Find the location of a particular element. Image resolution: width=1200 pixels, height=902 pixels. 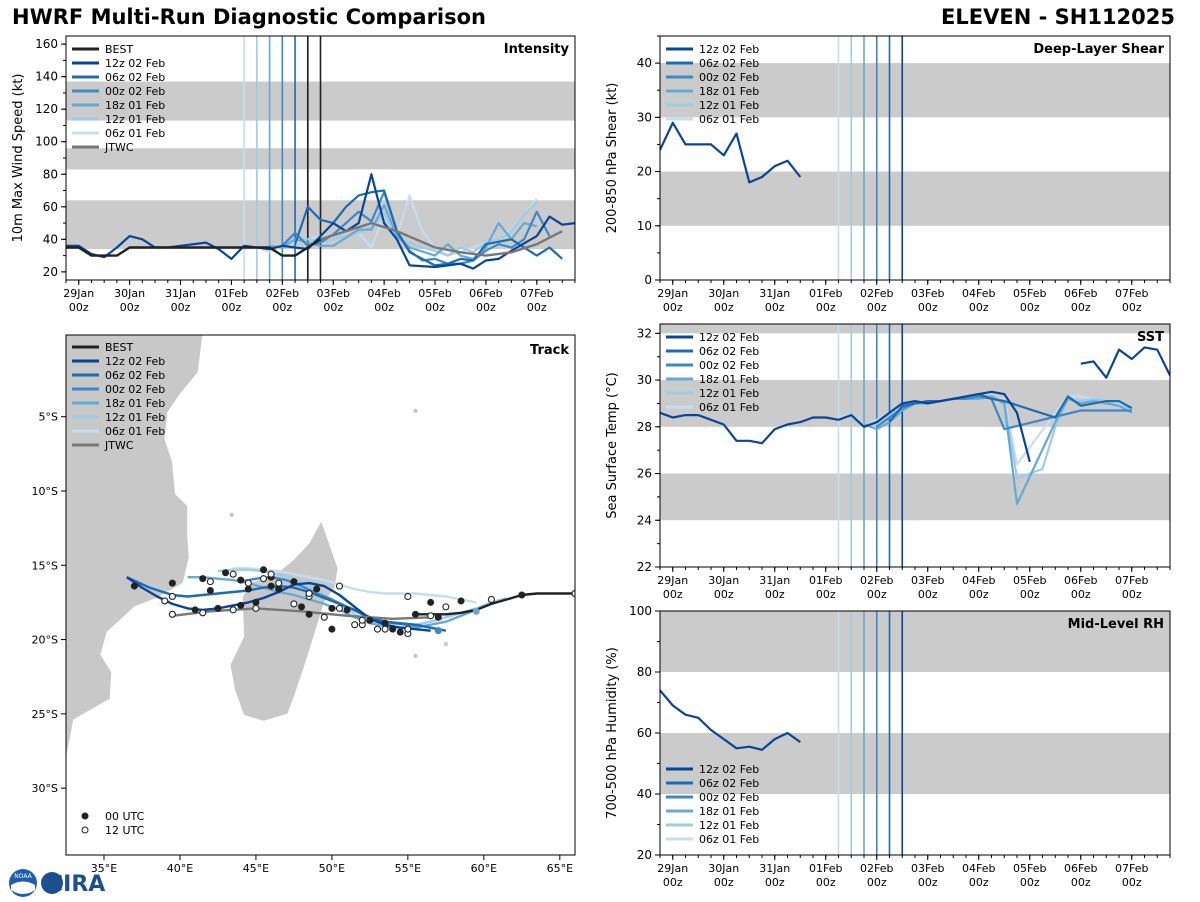

rh-ylabel: 700-500 hPa Humidity (%) is located at coordinates (612, 733).